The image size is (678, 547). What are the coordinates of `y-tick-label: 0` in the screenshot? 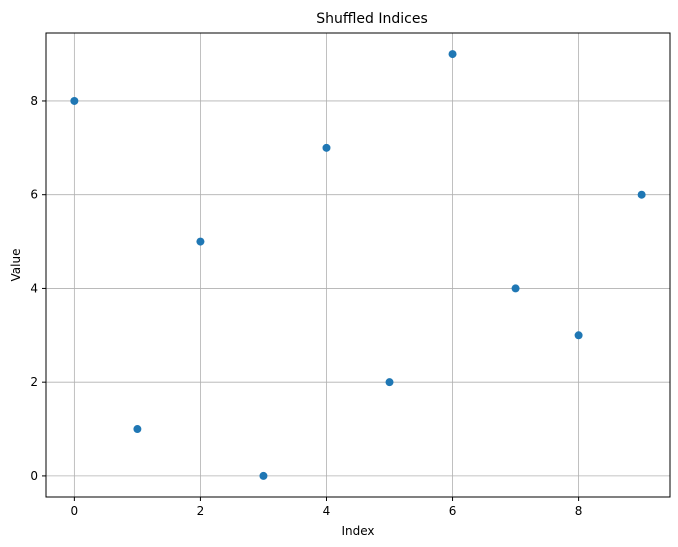 It's located at (34, 476).